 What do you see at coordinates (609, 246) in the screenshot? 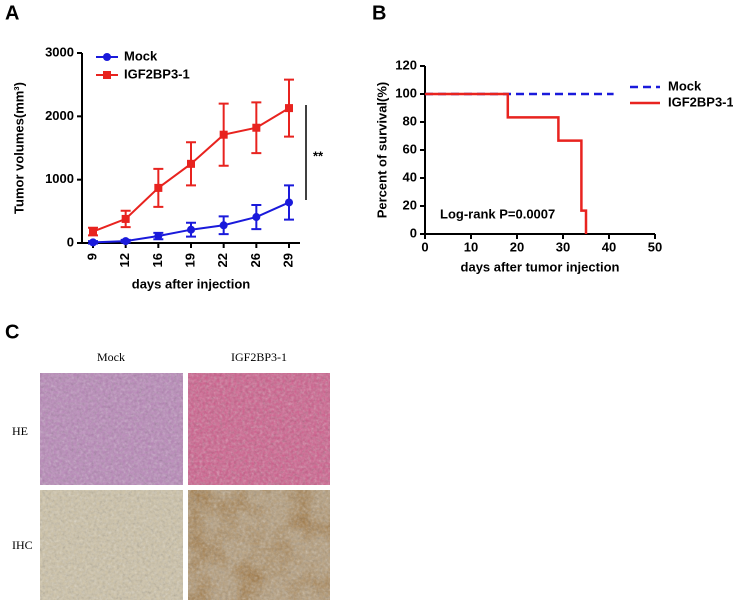
I see `x-tick-label: 40` at bounding box center [609, 246].